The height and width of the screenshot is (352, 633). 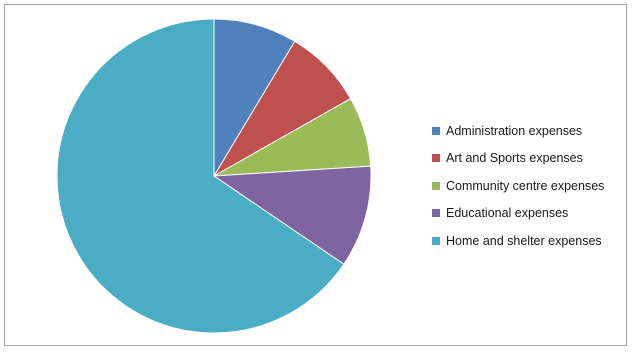 I want to click on legend-label: Administration expenses, so click(x=514, y=130).